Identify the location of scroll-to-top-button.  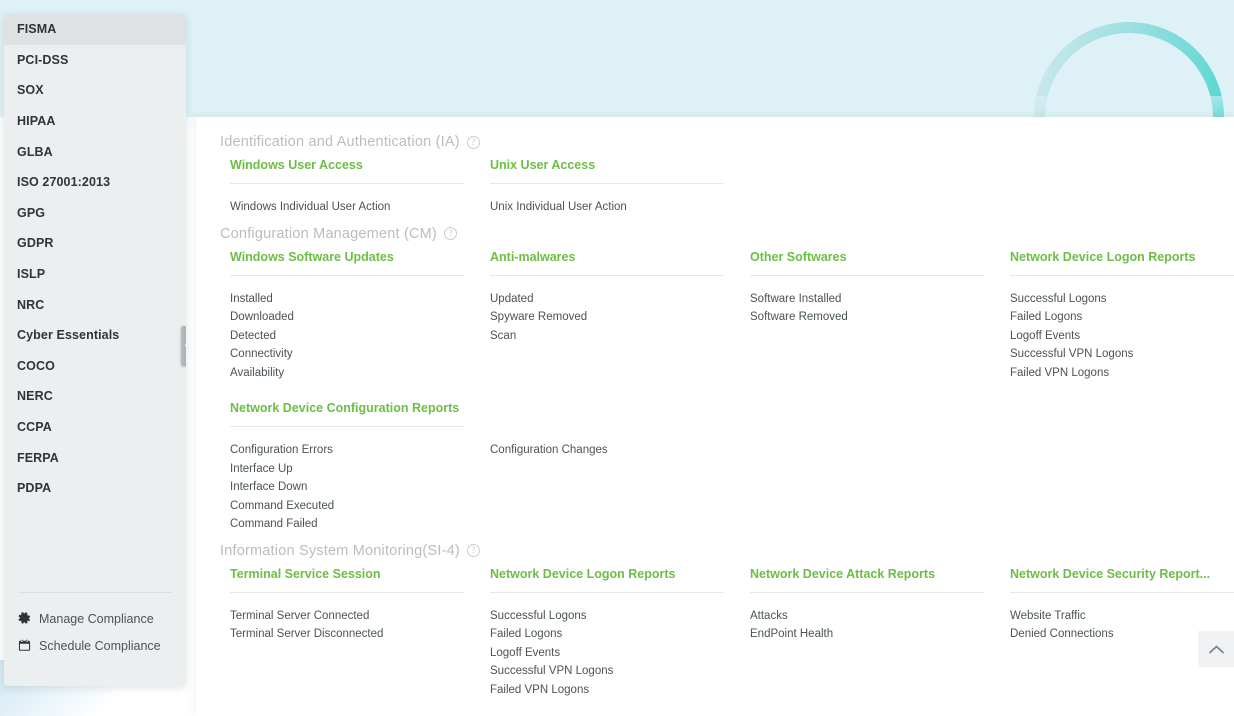
(1216, 649).